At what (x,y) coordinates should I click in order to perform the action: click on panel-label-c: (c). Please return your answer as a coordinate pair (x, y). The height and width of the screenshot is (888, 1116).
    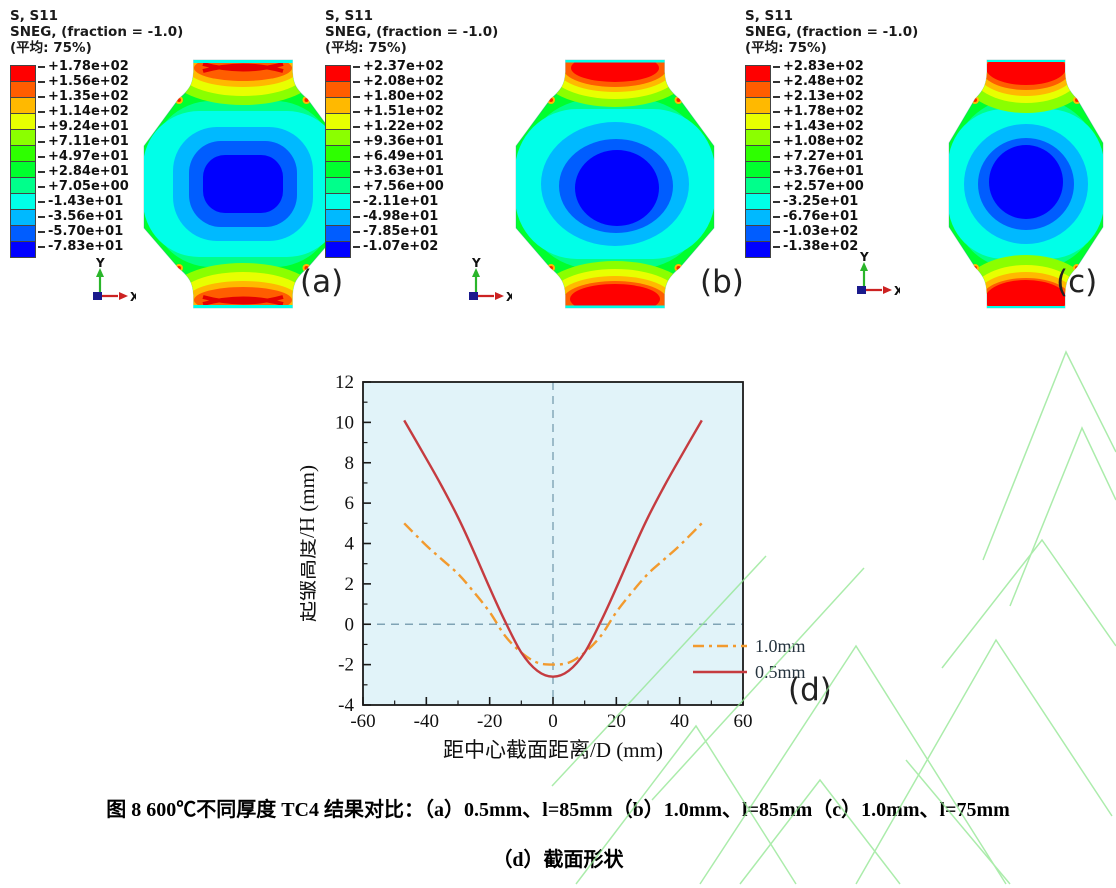
    Looking at the image, I should click on (1077, 282).